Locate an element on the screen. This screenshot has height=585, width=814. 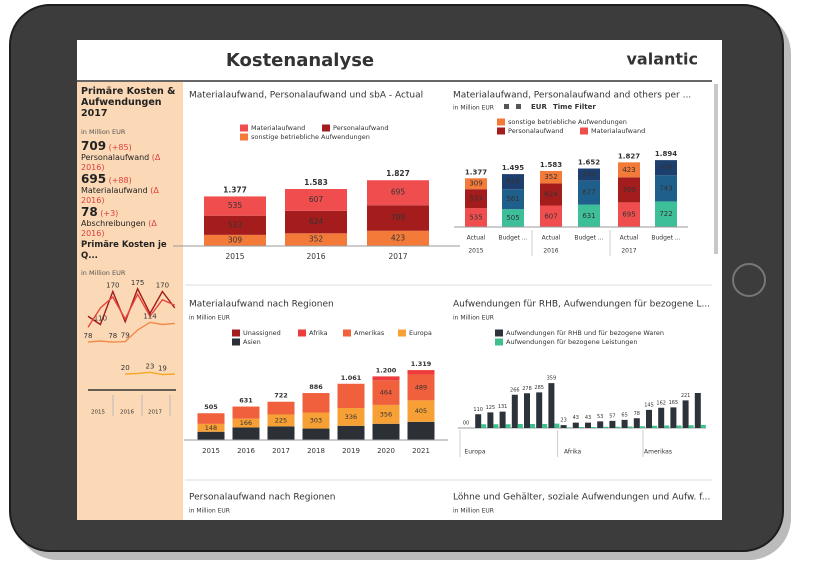
data-label: 356 is located at coordinates (386, 414).